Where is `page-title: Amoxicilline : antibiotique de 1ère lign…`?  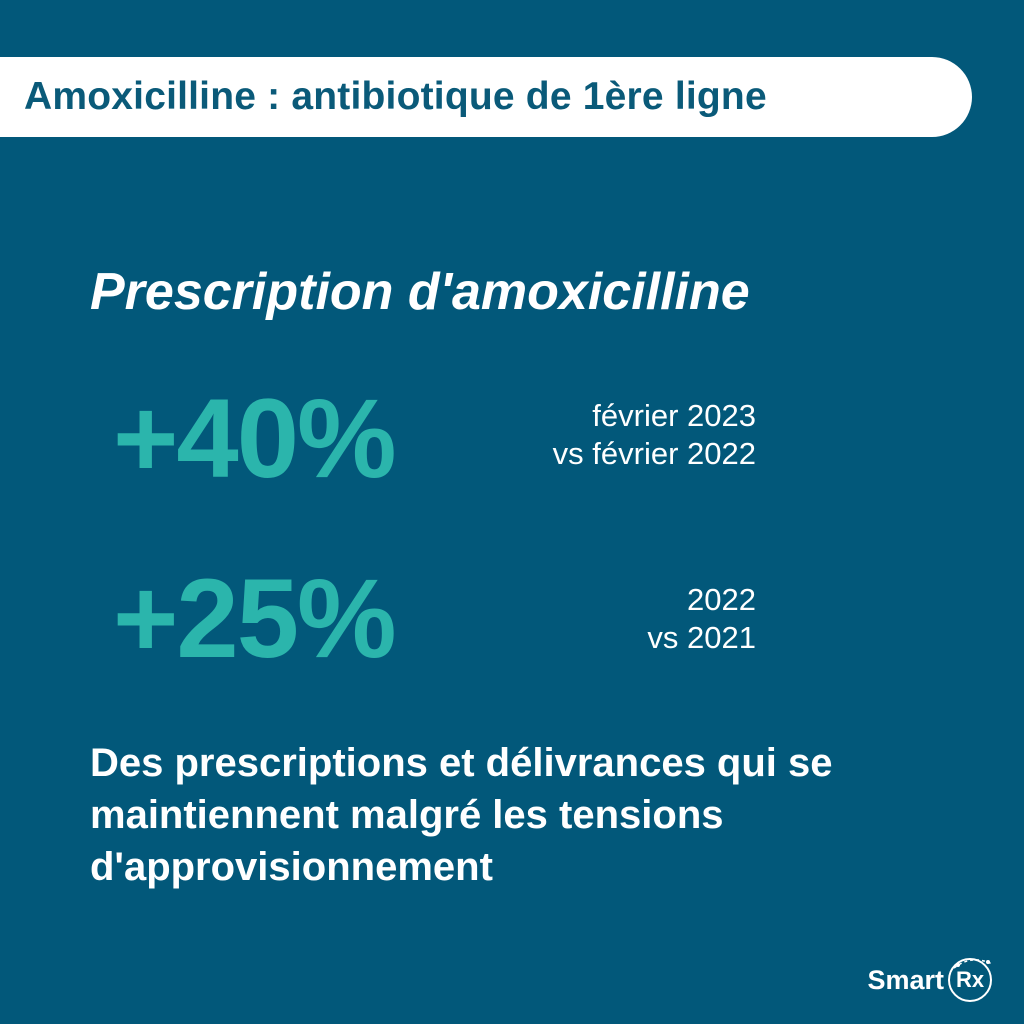
page-title: Amoxicilline : antibiotique de 1ère lign… is located at coordinates (395, 96).